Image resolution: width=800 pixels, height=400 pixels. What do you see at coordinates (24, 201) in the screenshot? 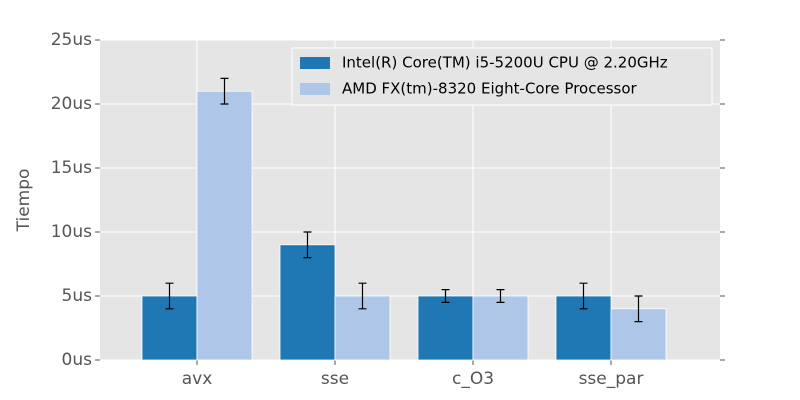
I see `y-axis-label: Tiempo` at bounding box center [24, 201].